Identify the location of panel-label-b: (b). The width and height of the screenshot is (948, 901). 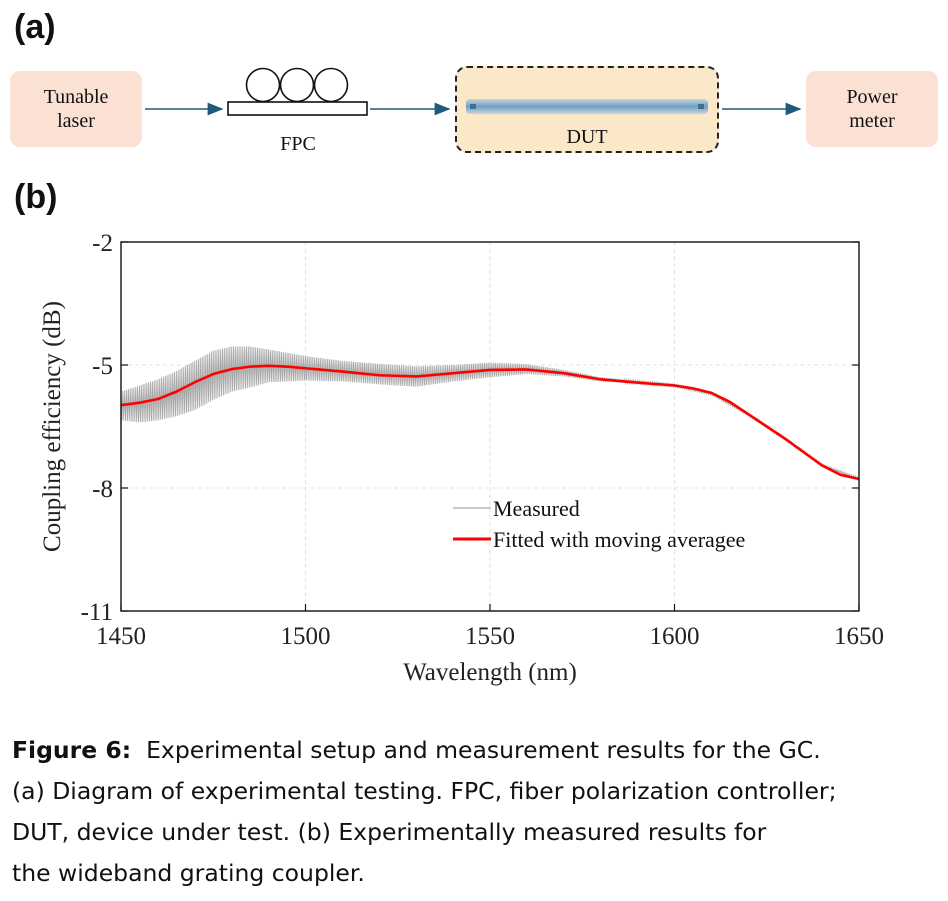
(36, 197).